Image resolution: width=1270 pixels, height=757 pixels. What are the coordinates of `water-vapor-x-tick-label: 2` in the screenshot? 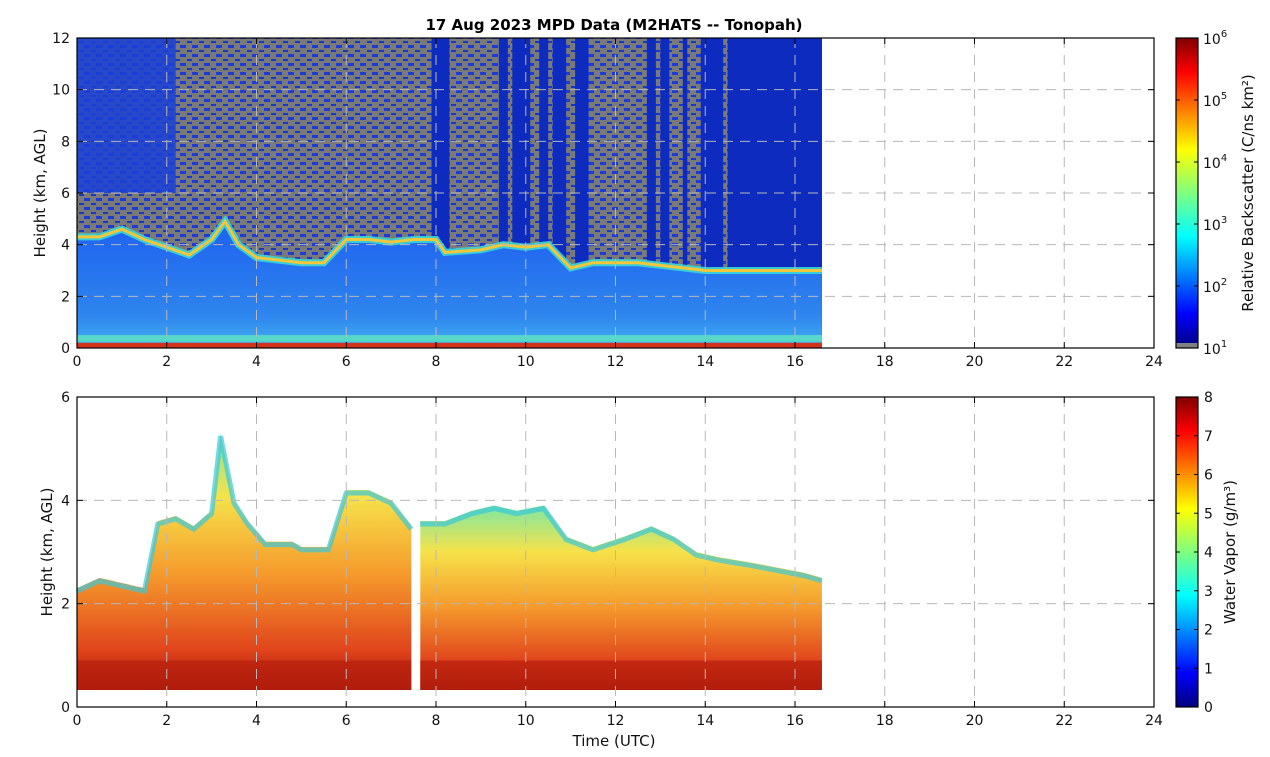 It's located at (166, 721).